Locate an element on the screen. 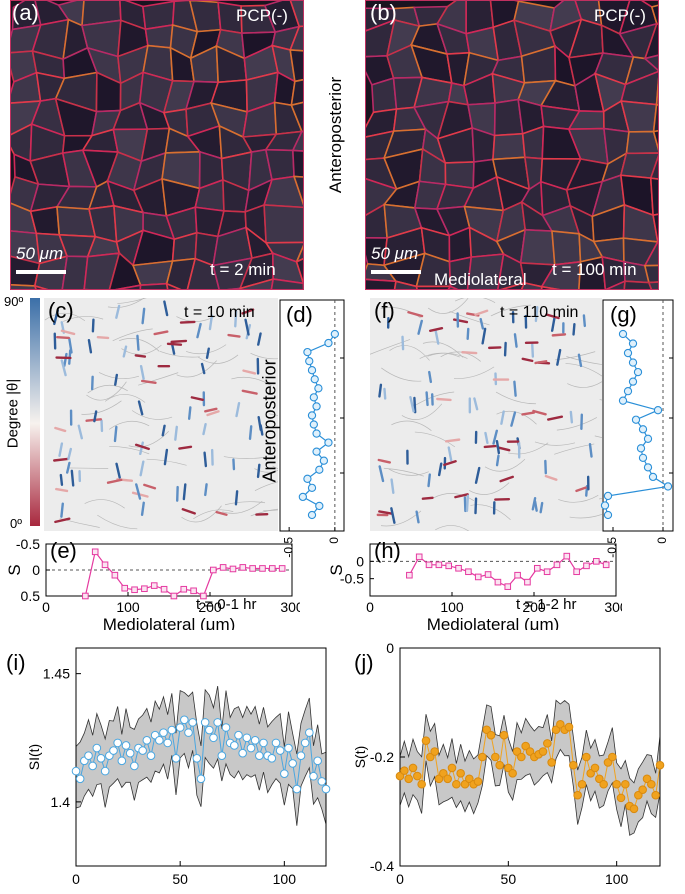 This screenshot has height=894, width=685. anteroposterior-label-top: Anteroposterior is located at coordinates (335, 135).